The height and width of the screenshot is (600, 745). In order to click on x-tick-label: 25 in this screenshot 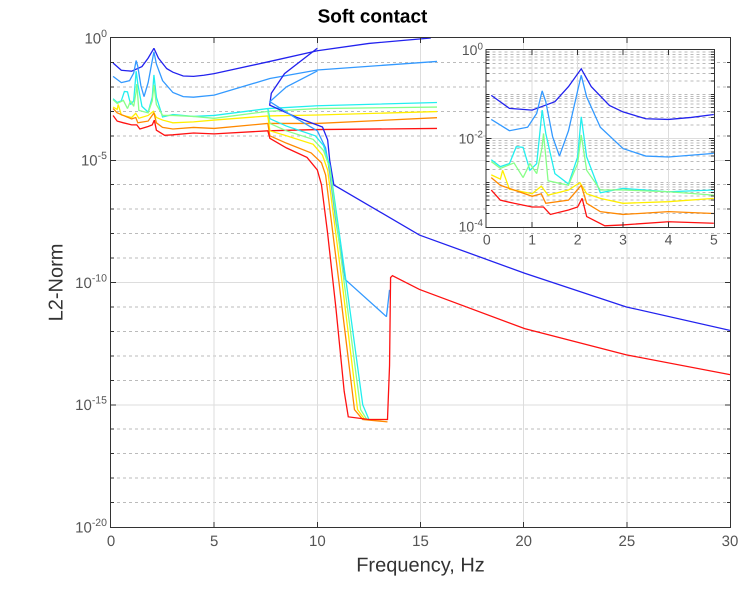, I will do `click(627, 541)`.